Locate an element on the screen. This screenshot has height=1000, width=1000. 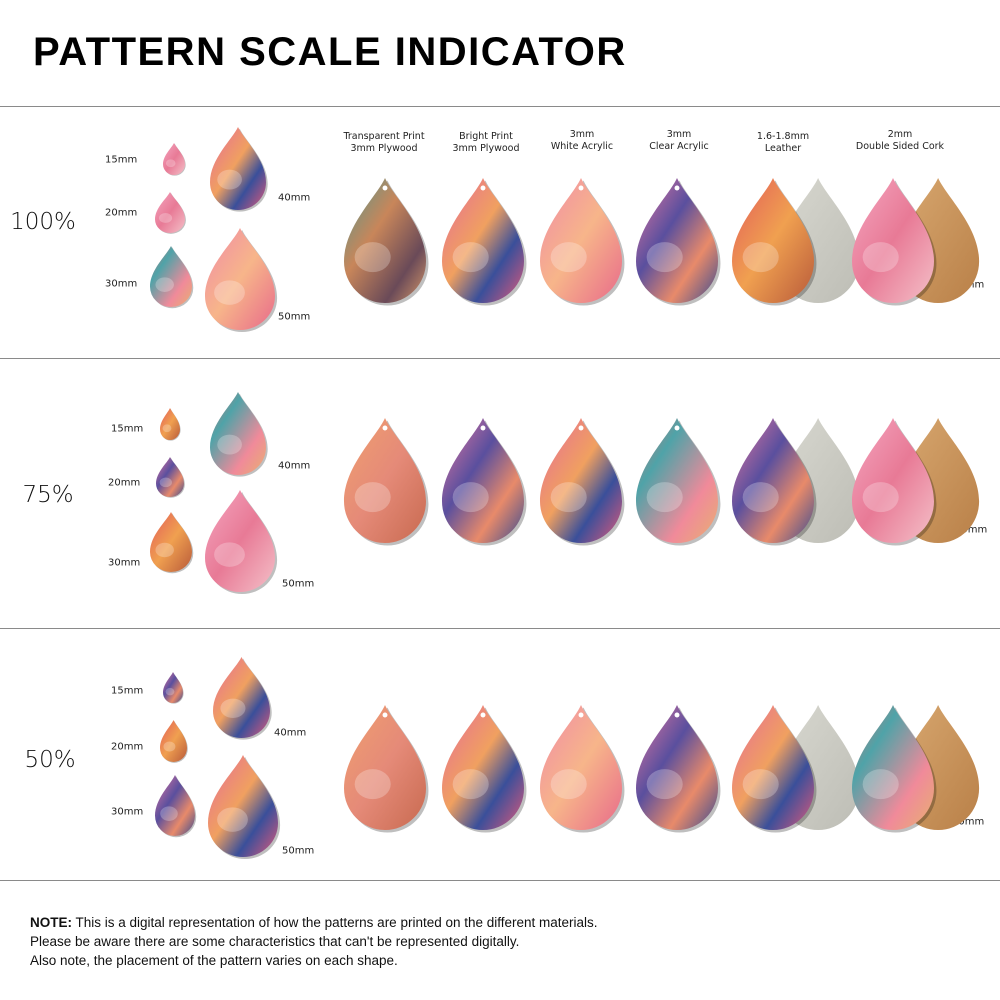
note-label: NOTE: is located at coordinates (51, 922).